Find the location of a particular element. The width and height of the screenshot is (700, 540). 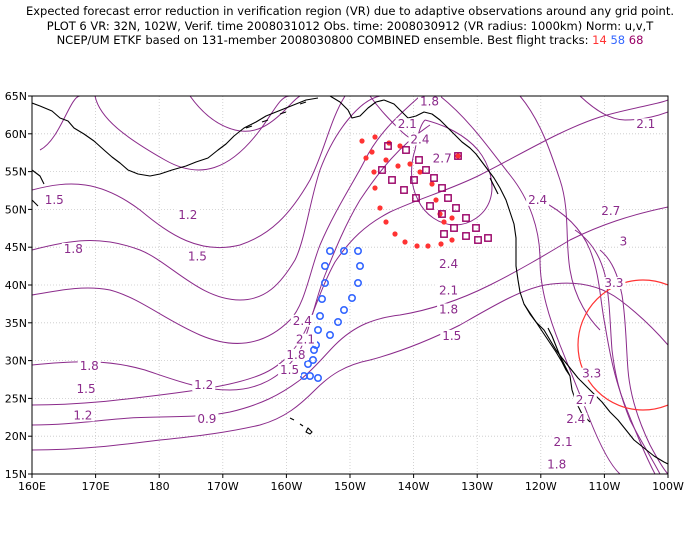

x-tick-label: 130W is located at coordinates (477, 486).